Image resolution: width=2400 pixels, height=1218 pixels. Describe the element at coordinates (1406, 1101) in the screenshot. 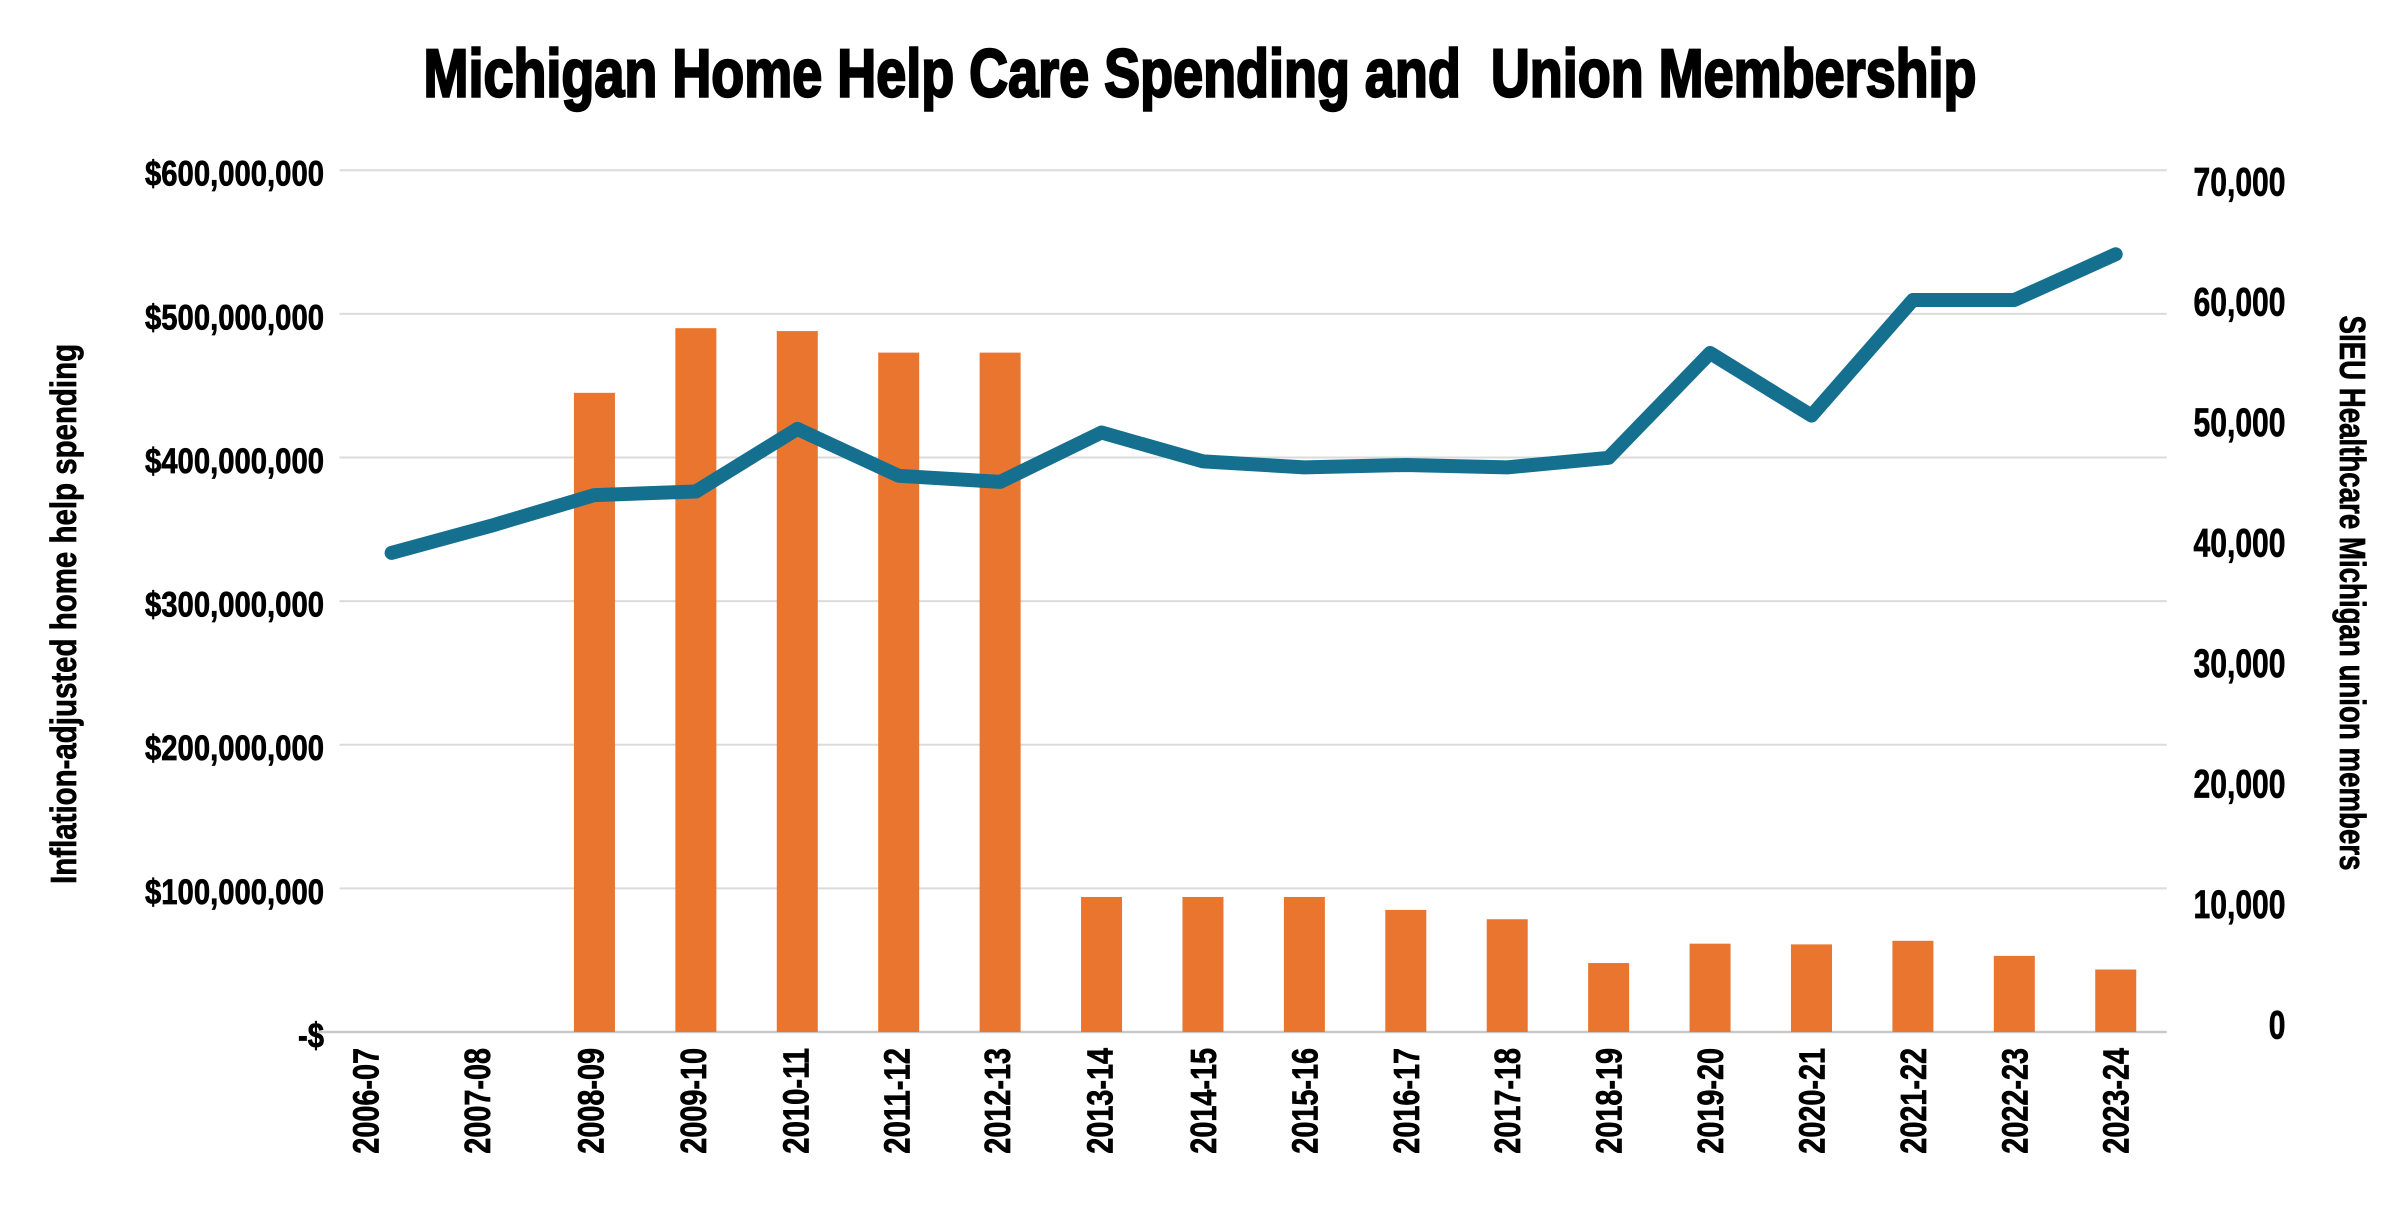

I see `x-tick-label-2016-17: 2016-17` at that location.